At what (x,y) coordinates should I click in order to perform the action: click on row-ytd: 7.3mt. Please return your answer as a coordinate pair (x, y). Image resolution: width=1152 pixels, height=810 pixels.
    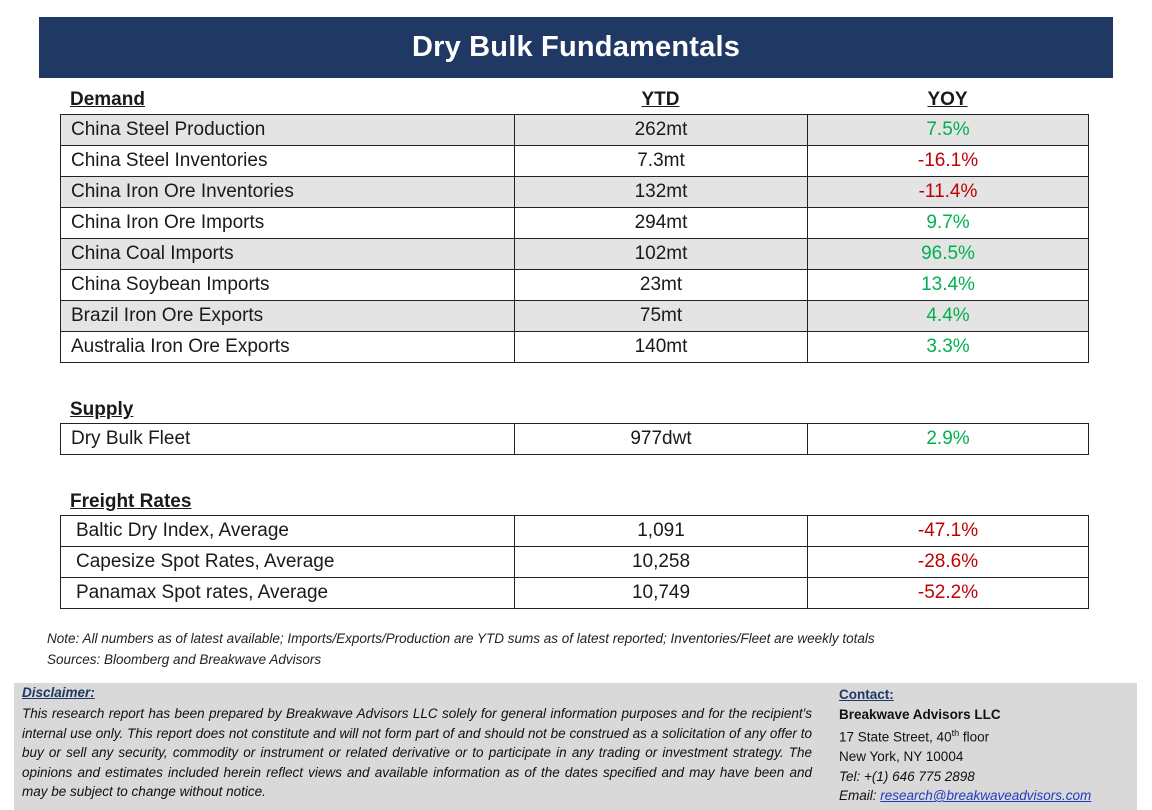
    Looking at the image, I should click on (661, 161).